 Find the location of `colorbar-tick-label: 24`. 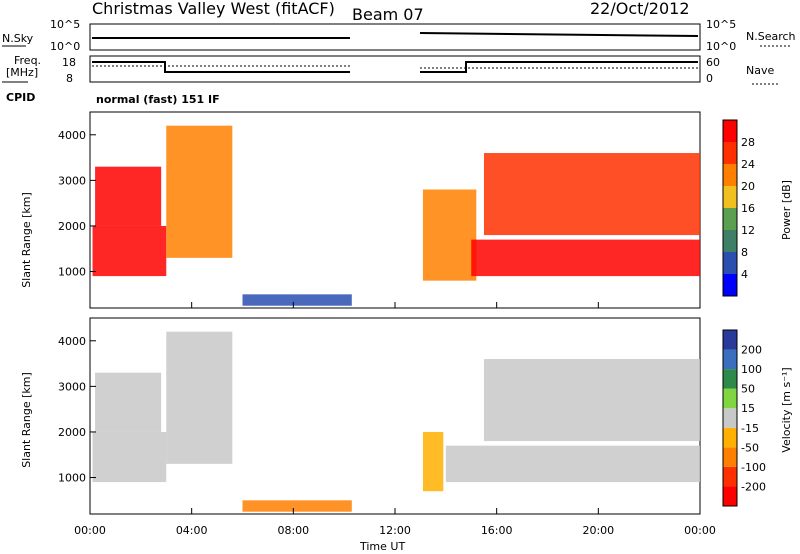

colorbar-tick-label: 24 is located at coordinates (748, 164).